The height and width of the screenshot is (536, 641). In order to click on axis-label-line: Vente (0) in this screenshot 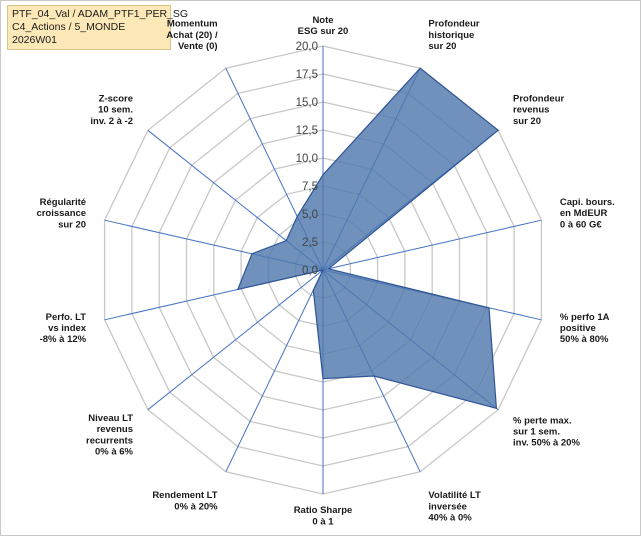, I will do `click(198, 46)`.